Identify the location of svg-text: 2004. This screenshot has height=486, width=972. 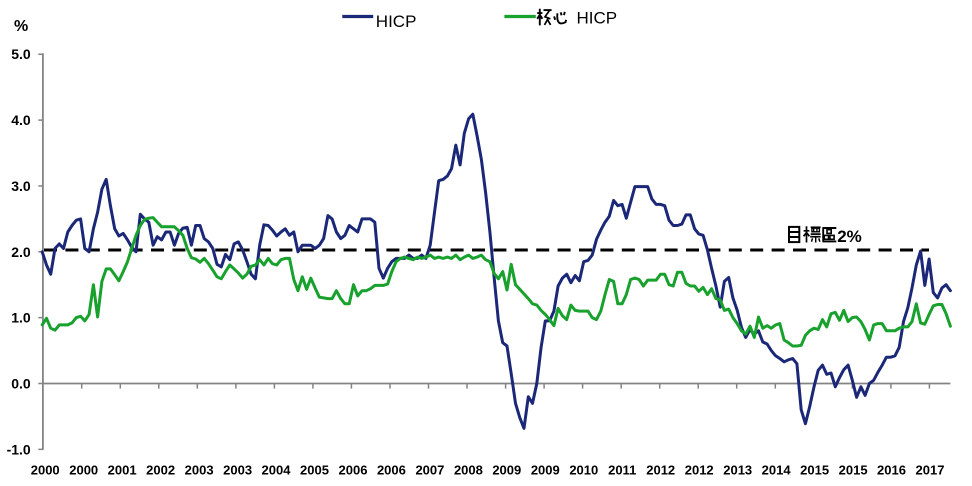
(277, 470).